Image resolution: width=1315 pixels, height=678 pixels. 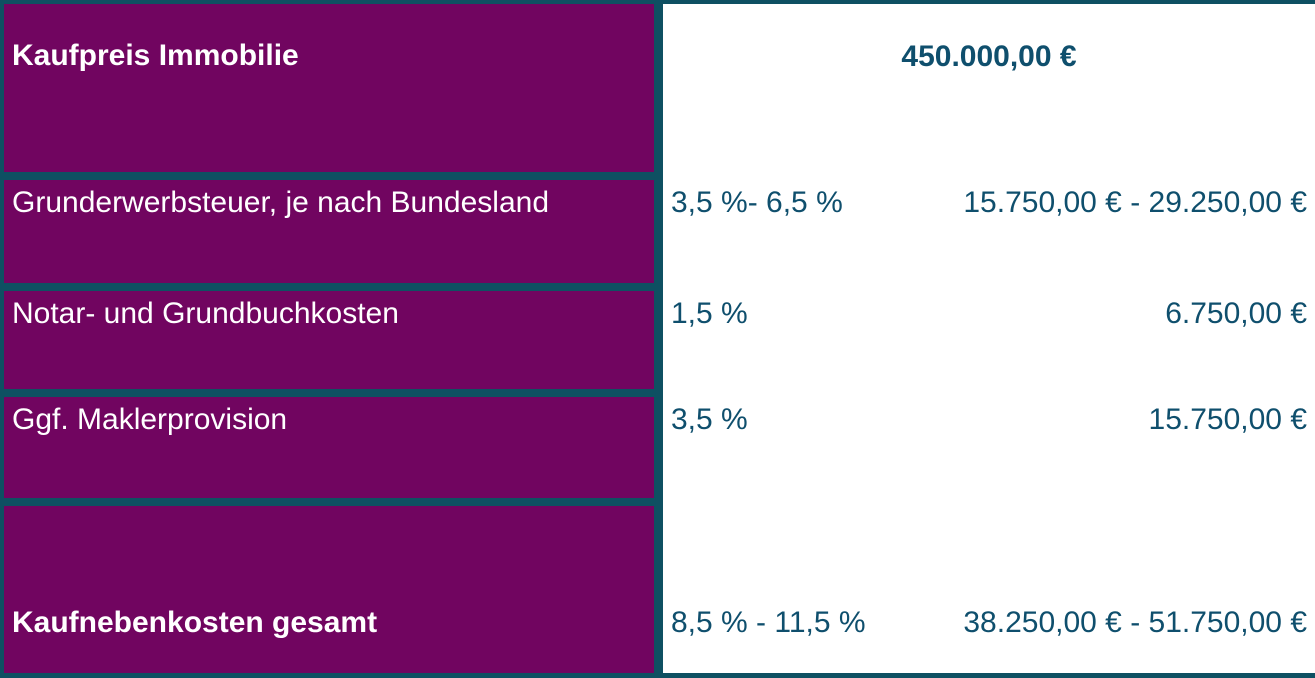 What do you see at coordinates (989, 88) in the screenshot?
I see `row-kaufpreis-values: 450.000,00 €` at bounding box center [989, 88].